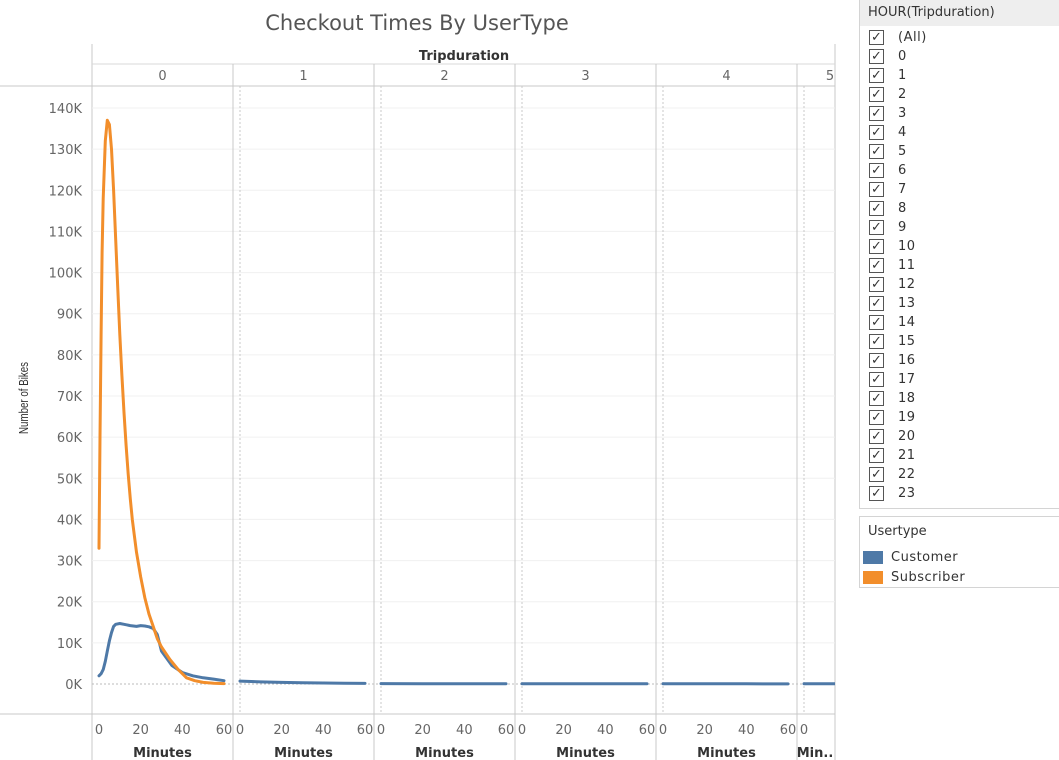  Describe the element at coordinates (66, 274) in the screenshot. I see `y-tick-label: 100K` at that location.